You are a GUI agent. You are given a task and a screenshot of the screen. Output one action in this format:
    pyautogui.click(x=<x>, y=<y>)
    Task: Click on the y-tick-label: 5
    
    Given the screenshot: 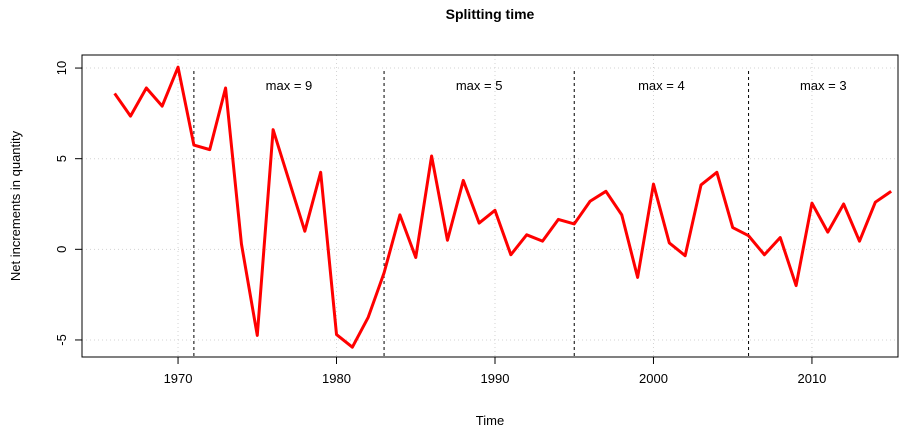 What is the action you would take?
    pyautogui.click(x=61, y=158)
    